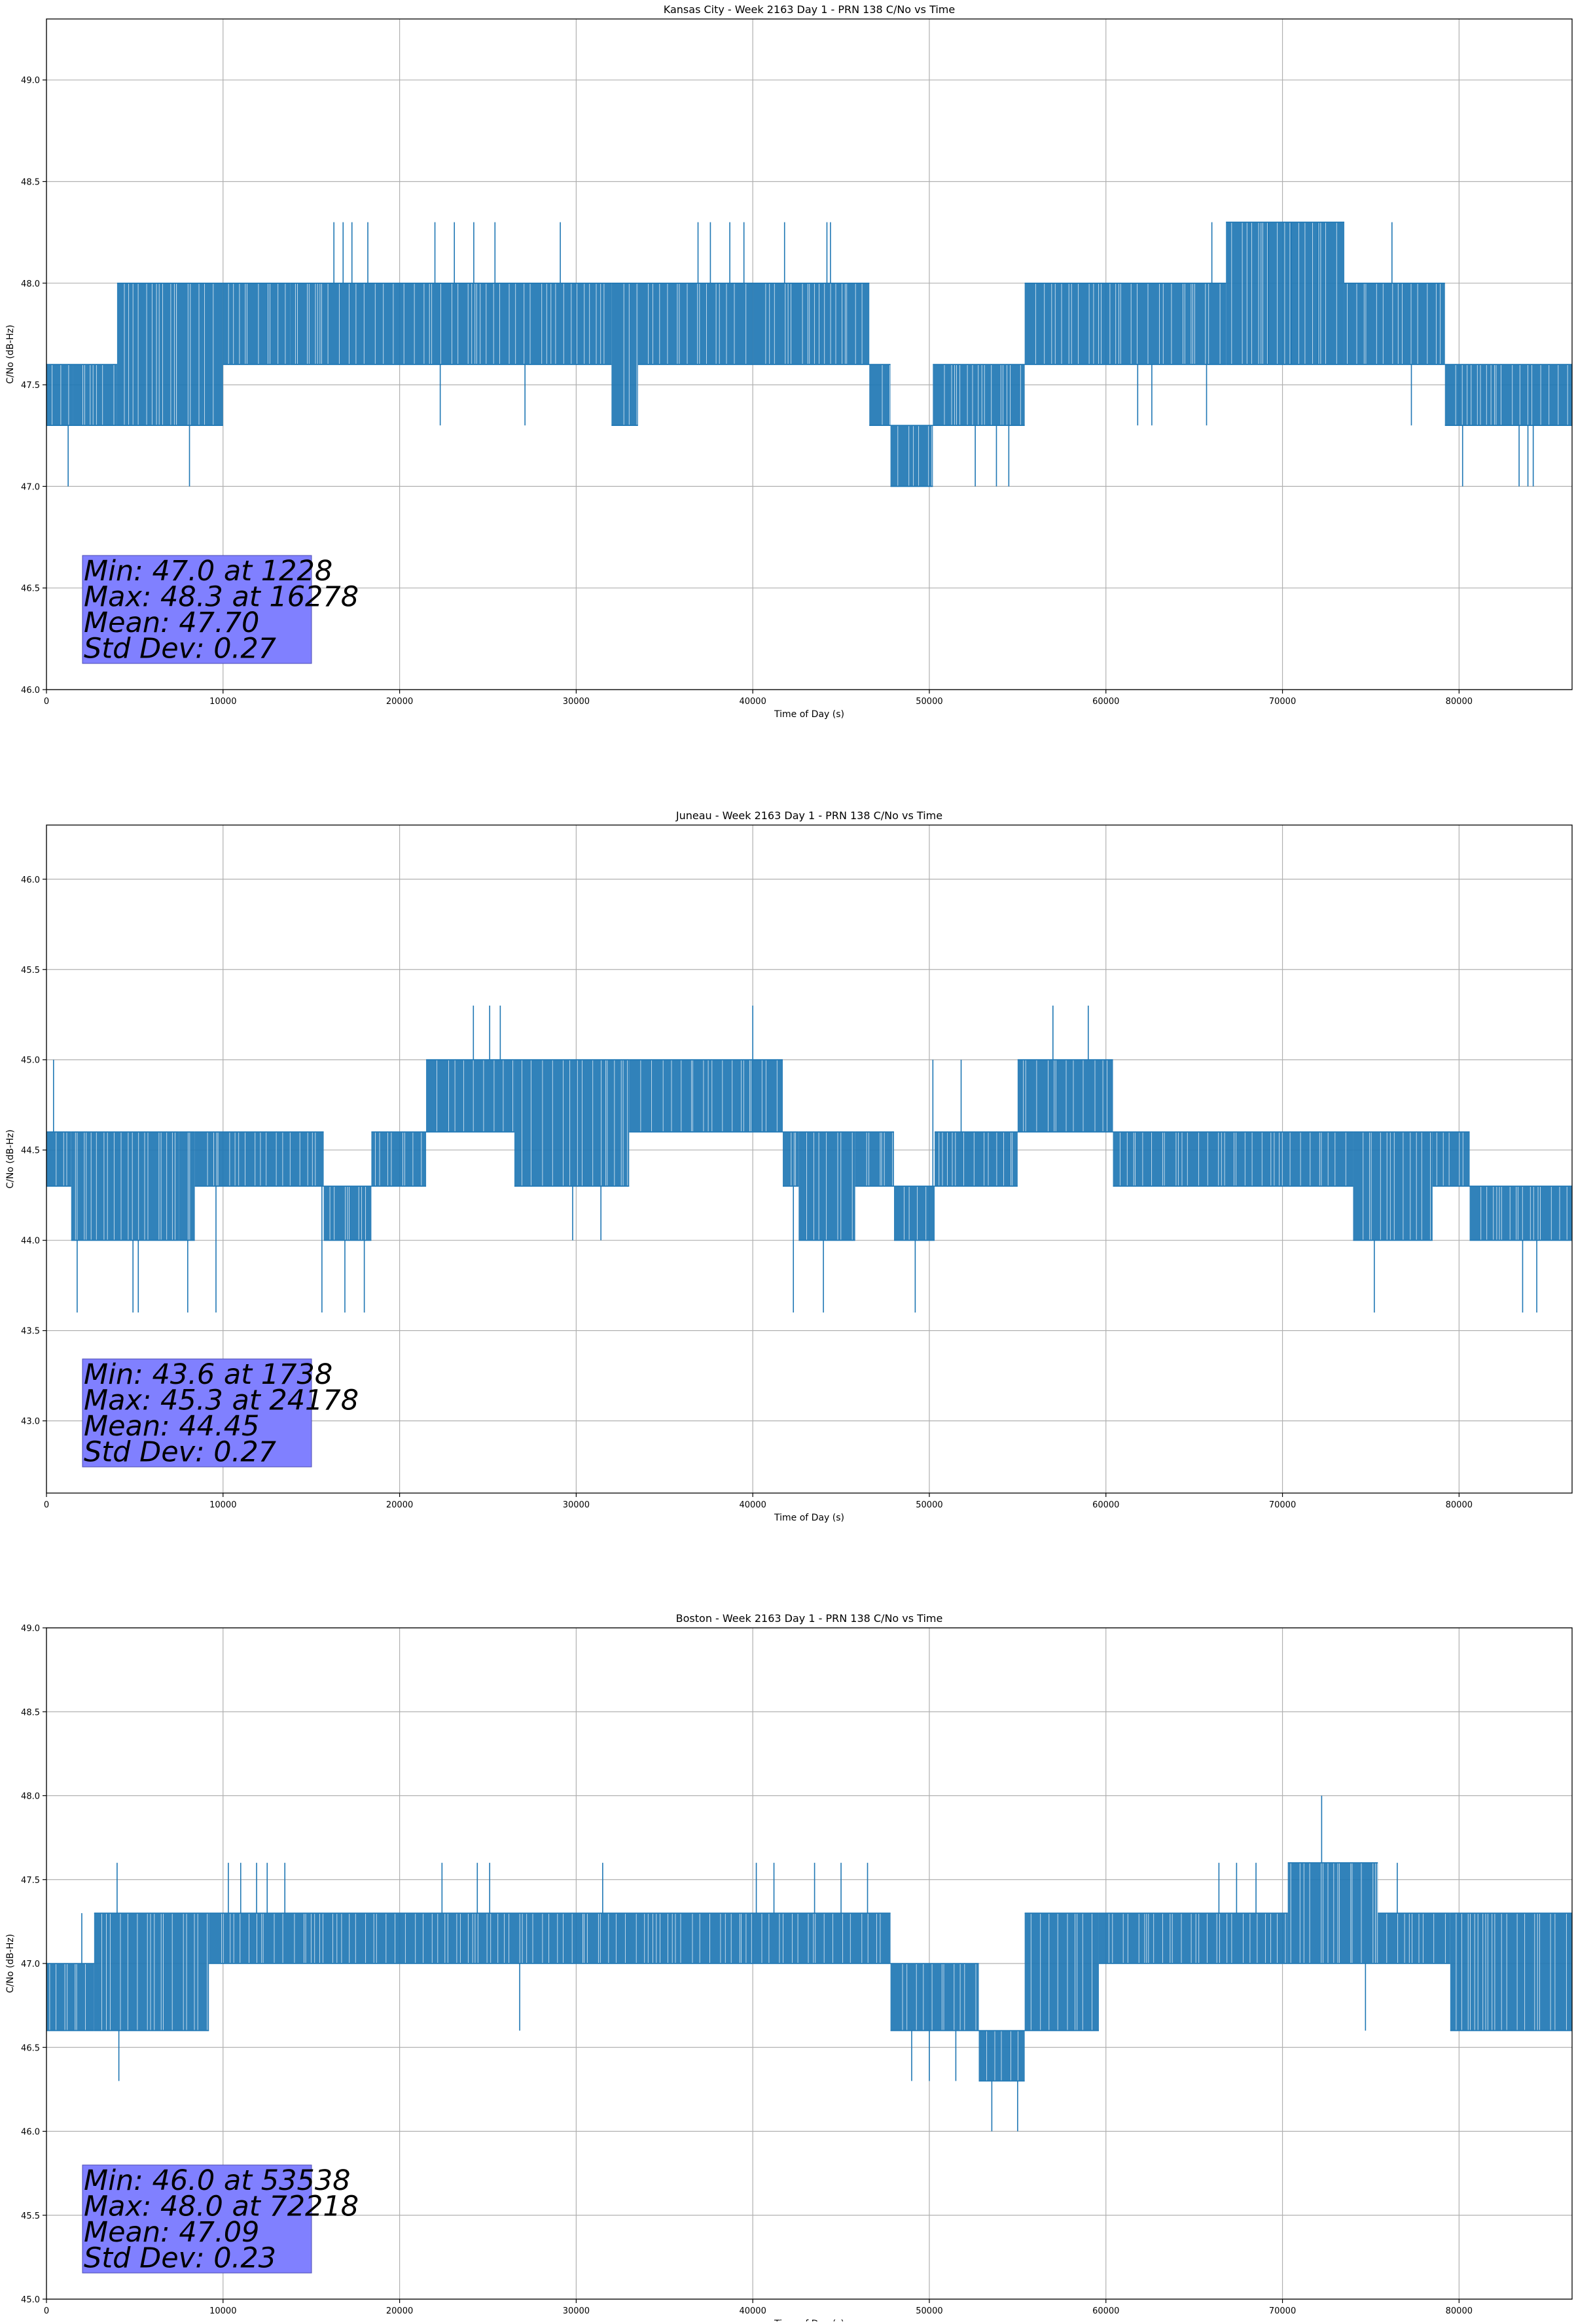 The height and width of the screenshot is (2324, 1576). Describe the element at coordinates (208, 571) in the screenshot. I see `stats-line-1: Min: 47.0 at 1228` at that location.